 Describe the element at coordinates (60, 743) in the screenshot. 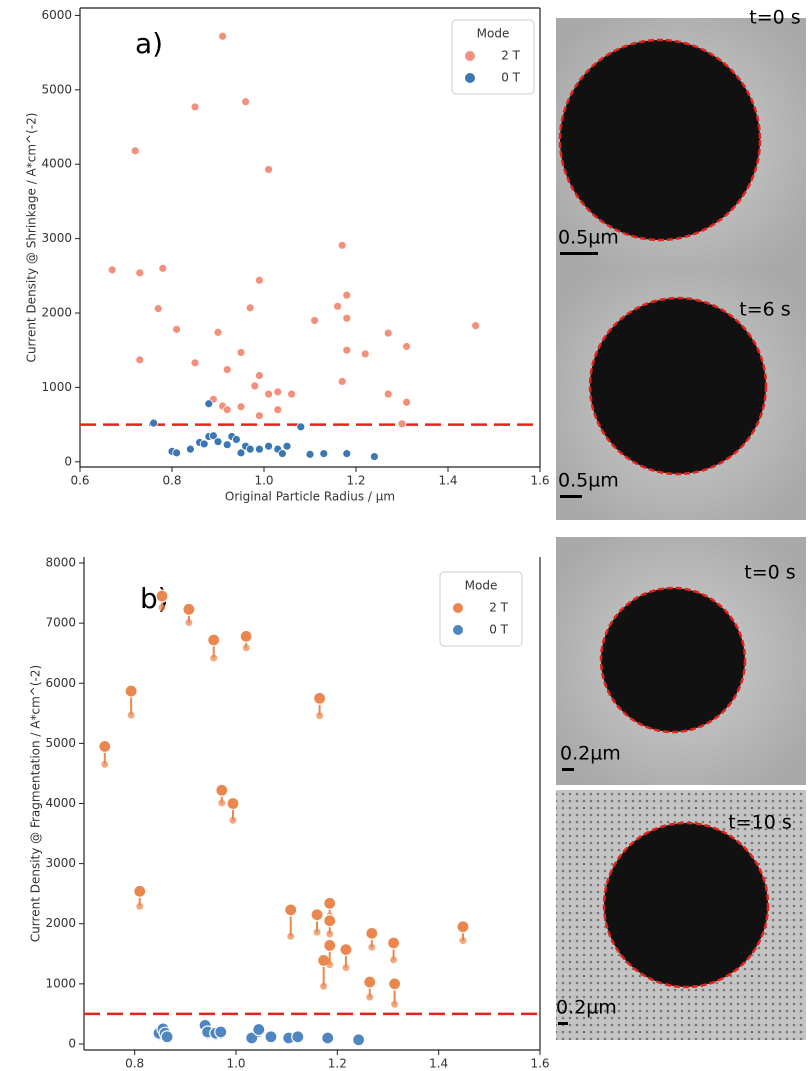

I see `y-tick-label: 5000` at that location.